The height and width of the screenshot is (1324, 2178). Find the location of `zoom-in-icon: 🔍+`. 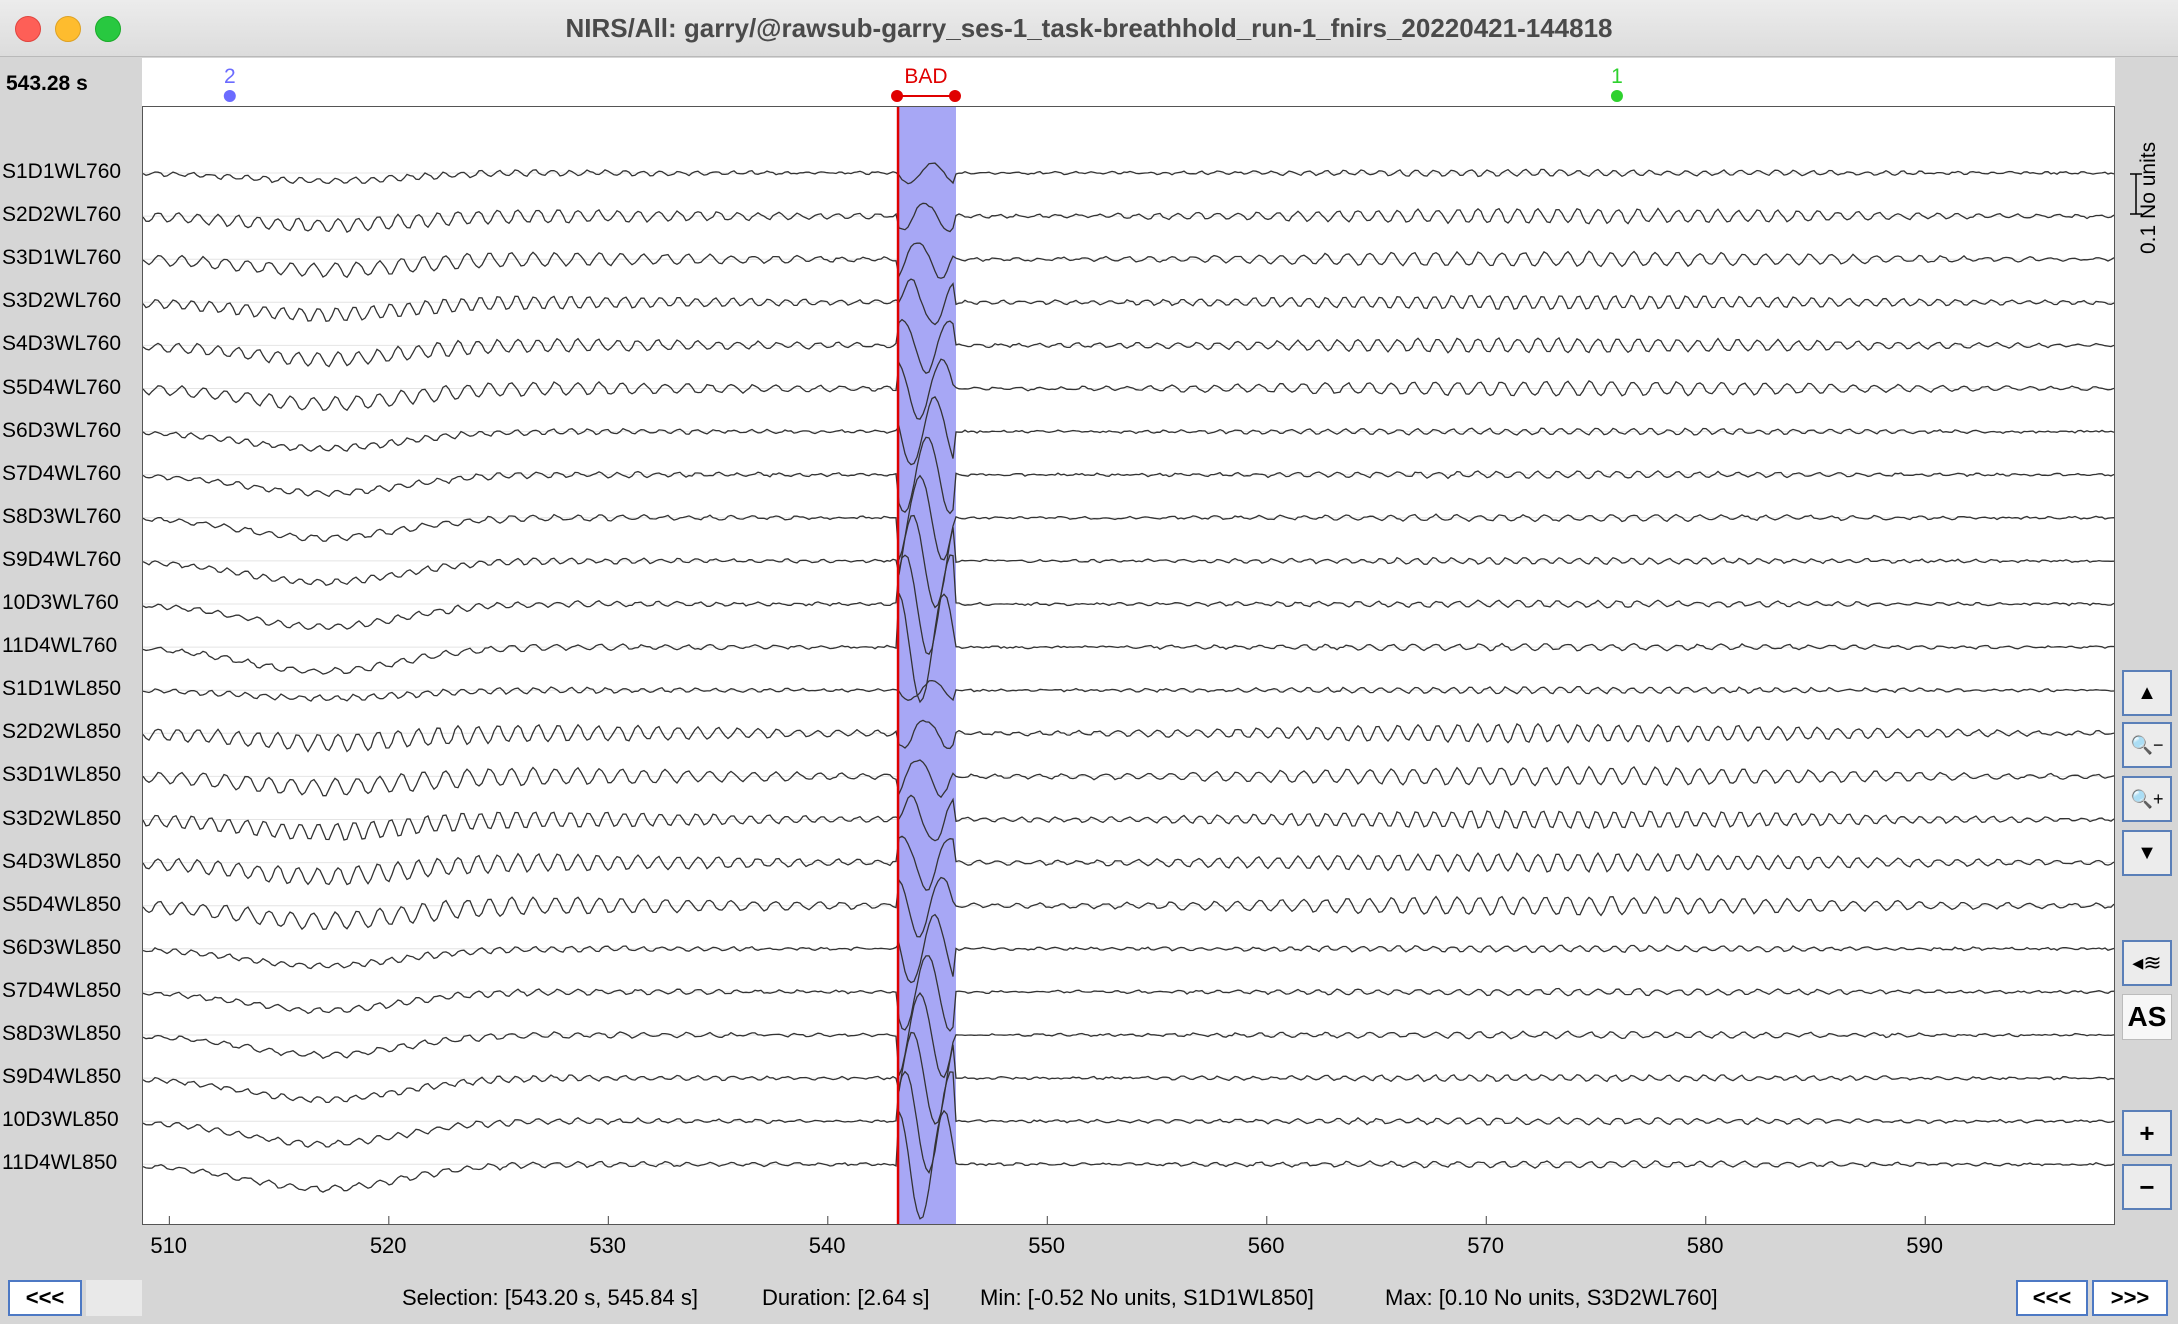

zoom-in-icon: 🔍+ is located at coordinates (2147, 798).